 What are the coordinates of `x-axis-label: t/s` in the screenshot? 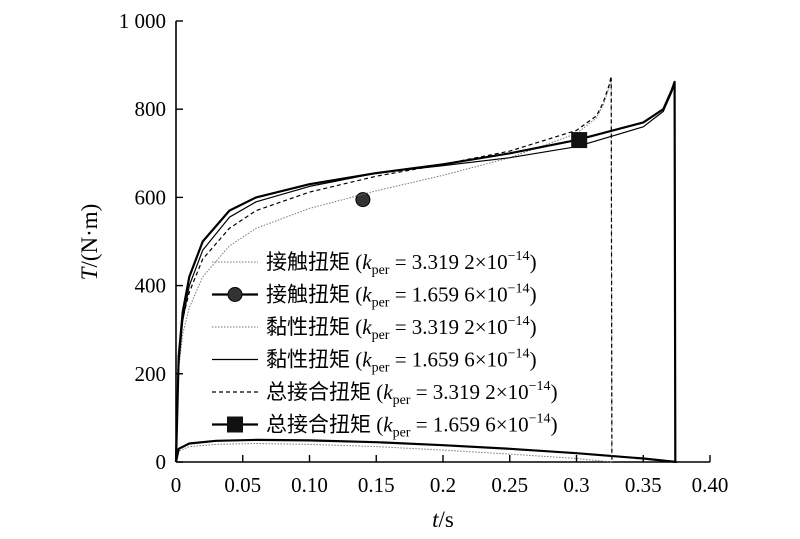 It's located at (443, 519).